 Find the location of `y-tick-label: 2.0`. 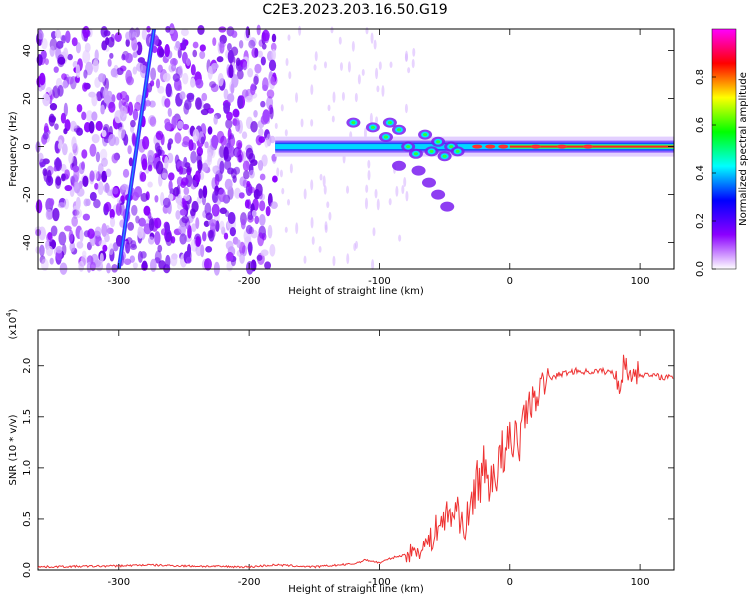

y-tick-label: 2.0 is located at coordinates (27, 366).